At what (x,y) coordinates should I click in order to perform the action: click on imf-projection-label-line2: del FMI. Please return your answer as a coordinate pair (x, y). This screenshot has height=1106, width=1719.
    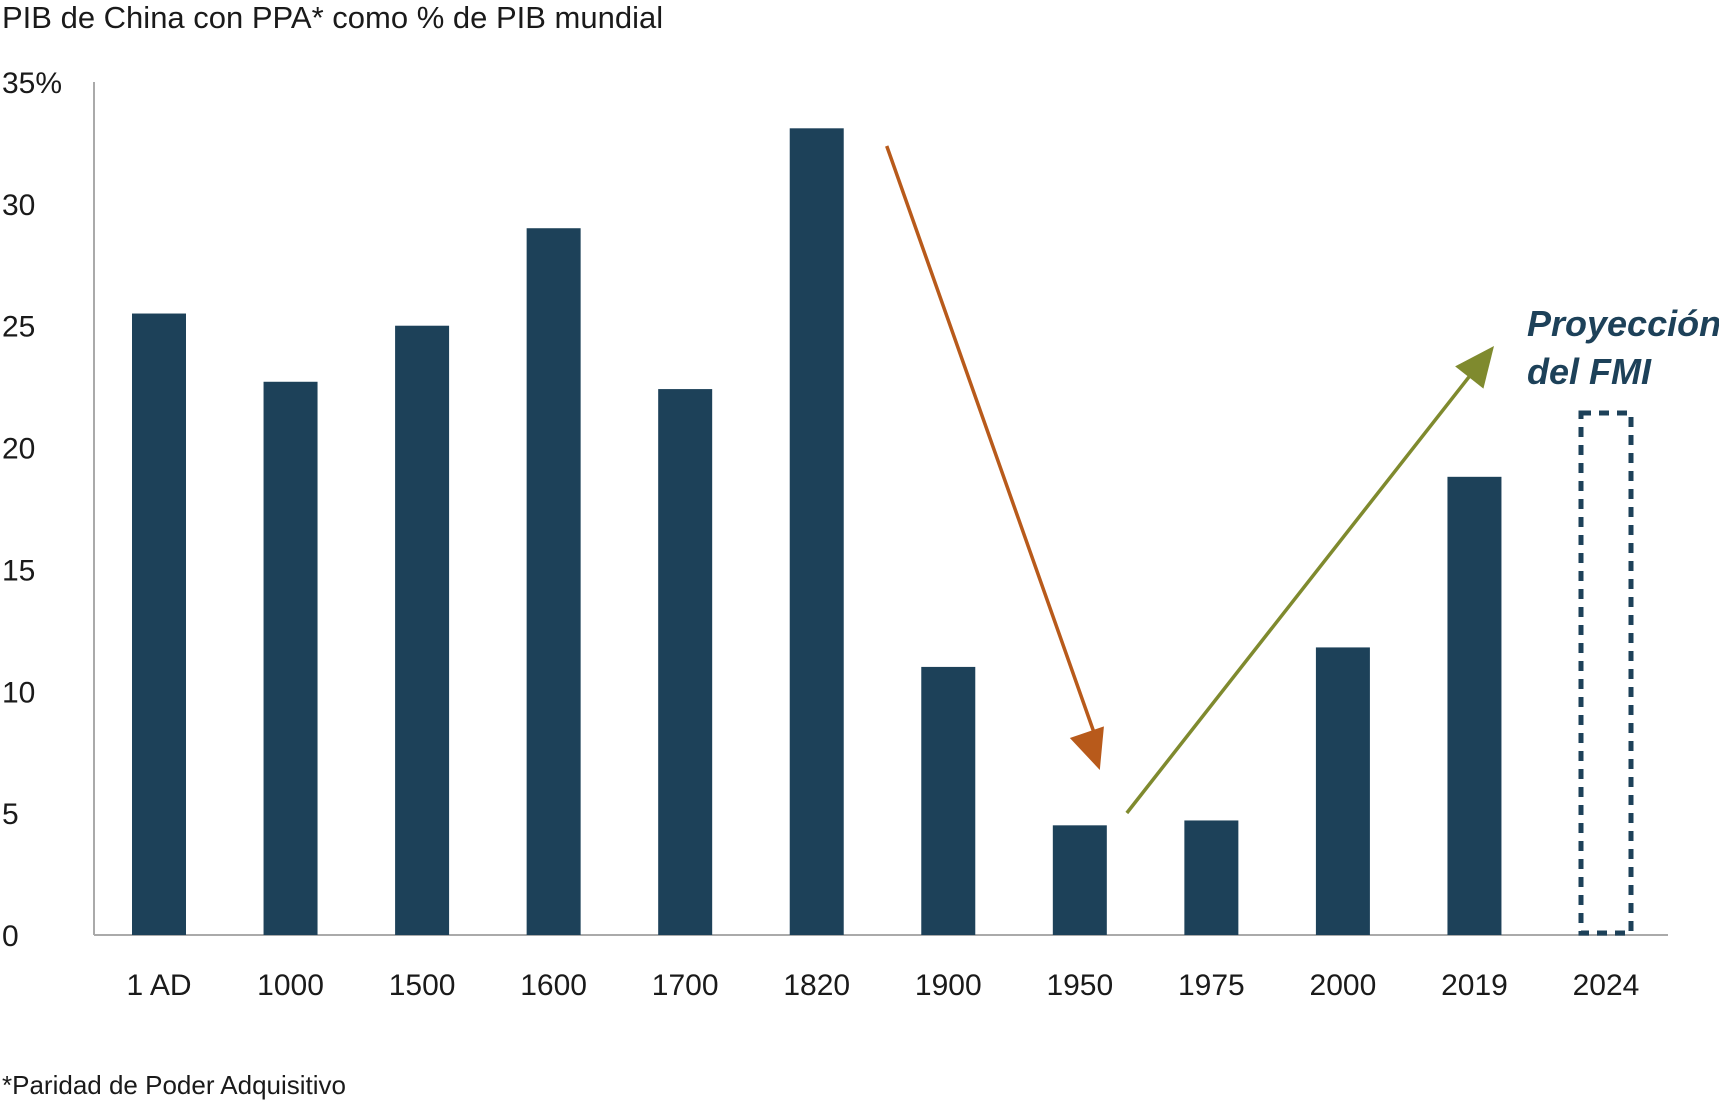
    Looking at the image, I should click on (1589, 371).